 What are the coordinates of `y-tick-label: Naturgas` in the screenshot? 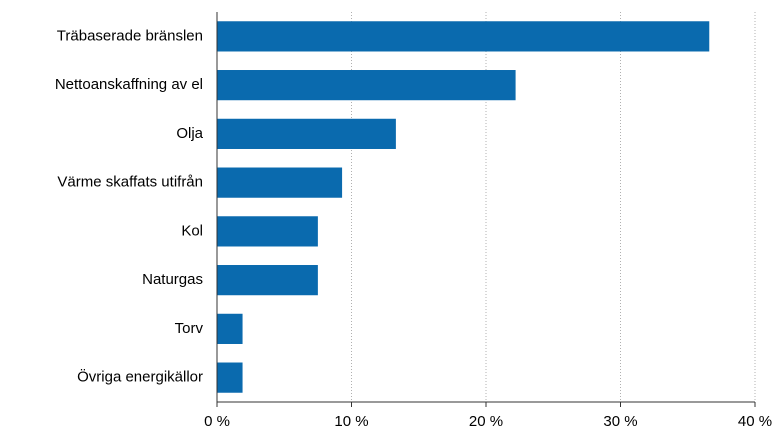 It's located at (172, 279).